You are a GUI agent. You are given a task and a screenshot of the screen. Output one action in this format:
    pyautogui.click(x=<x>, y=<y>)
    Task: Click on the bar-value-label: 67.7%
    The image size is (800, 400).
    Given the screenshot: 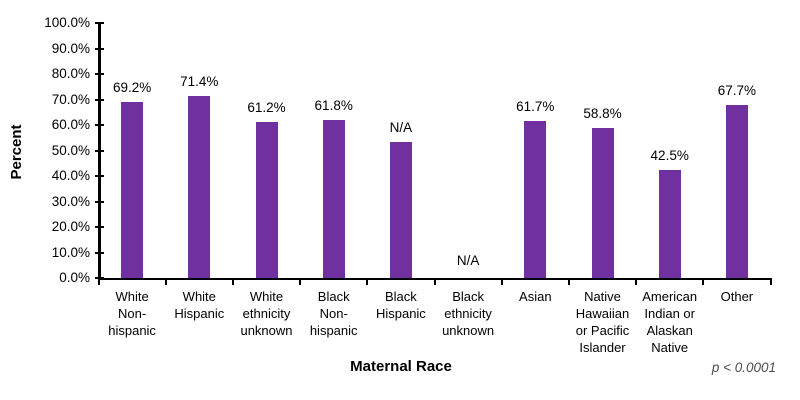 What is the action you would take?
    pyautogui.click(x=737, y=91)
    